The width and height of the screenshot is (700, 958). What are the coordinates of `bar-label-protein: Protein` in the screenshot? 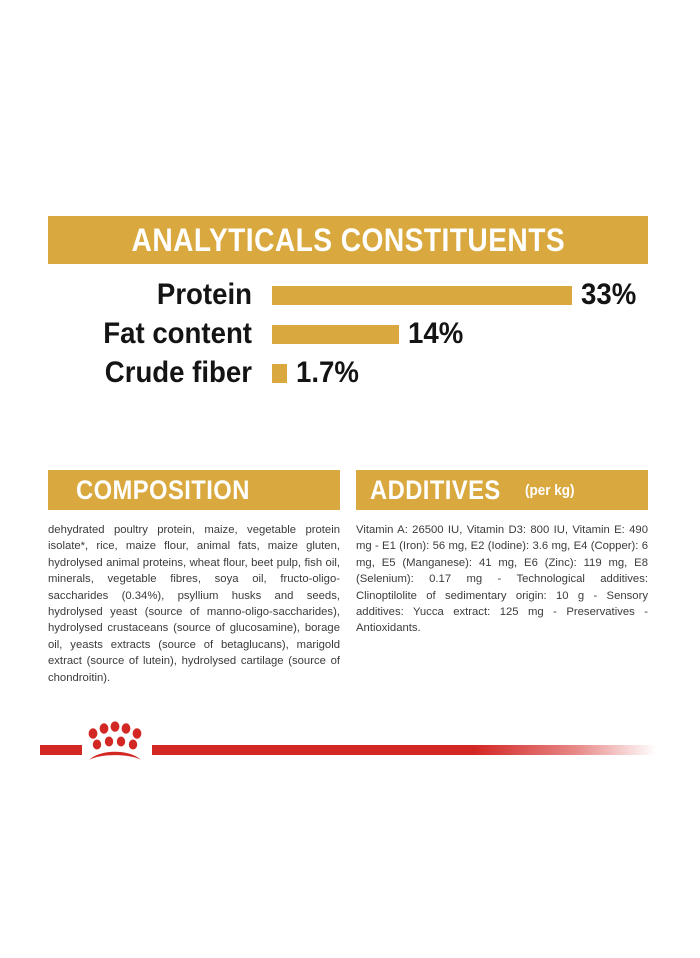 It's located at (204, 294).